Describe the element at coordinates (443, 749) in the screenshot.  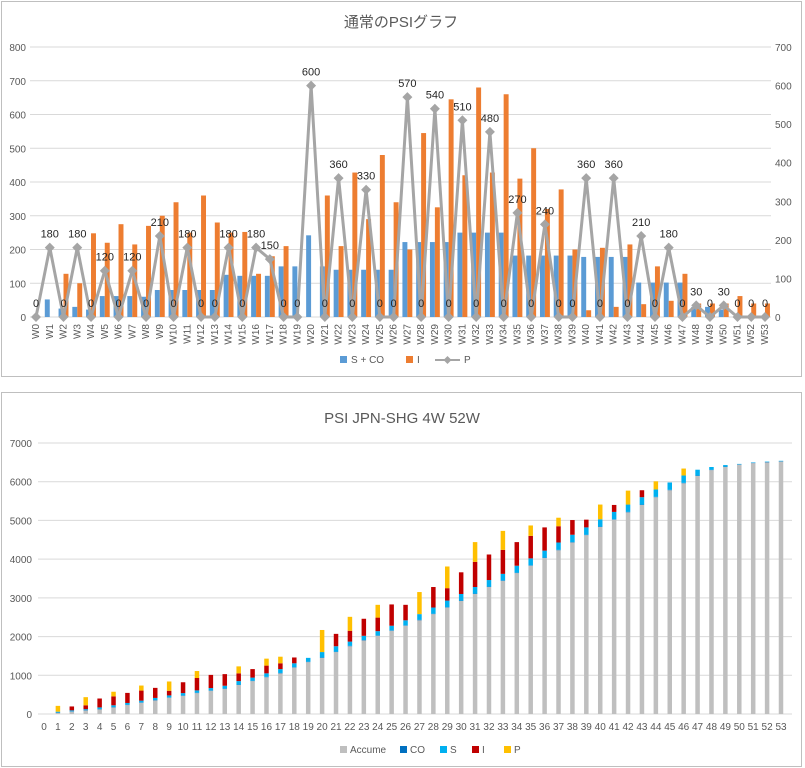
I see `legend-swatch-s` at that location.